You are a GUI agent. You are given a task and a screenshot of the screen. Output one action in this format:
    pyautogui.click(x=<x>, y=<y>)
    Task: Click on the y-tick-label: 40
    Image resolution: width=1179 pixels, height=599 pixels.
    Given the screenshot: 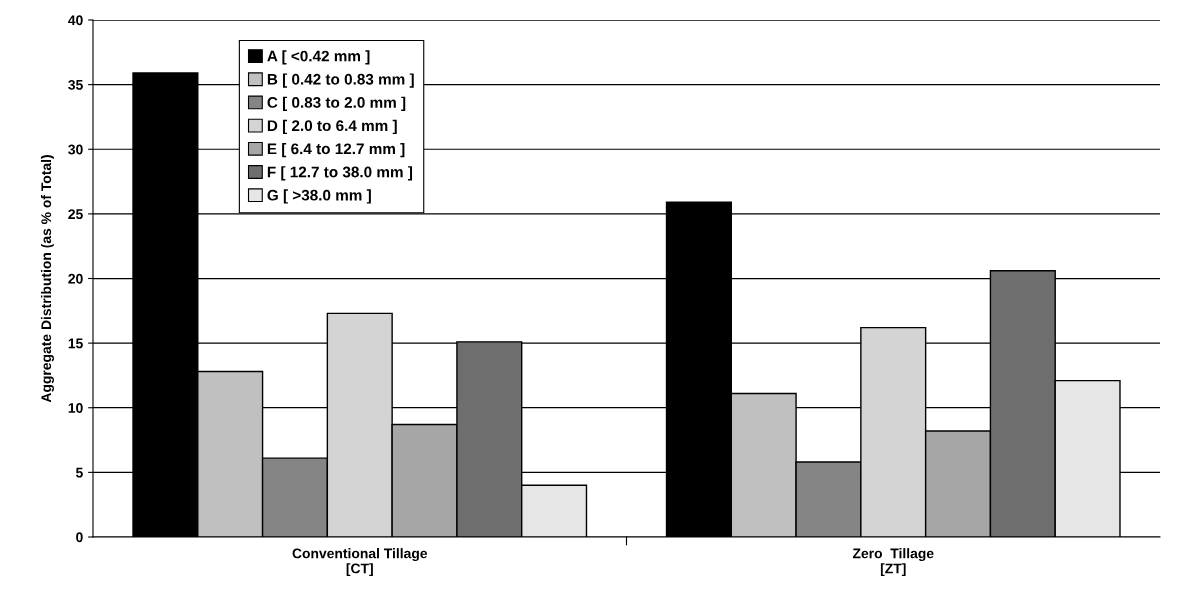 What is the action you would take?
    pyautogui.click(x=75, y=20)
    